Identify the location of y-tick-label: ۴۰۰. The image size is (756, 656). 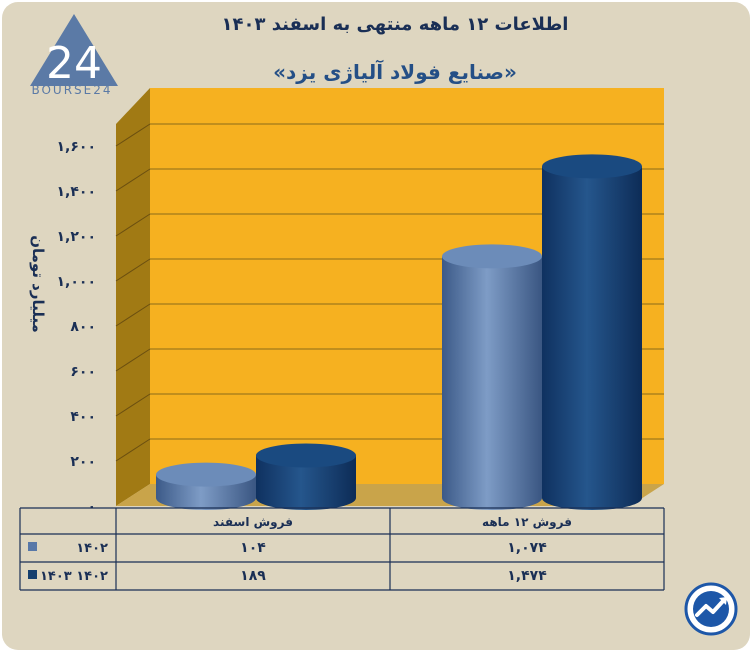
(83, 417).